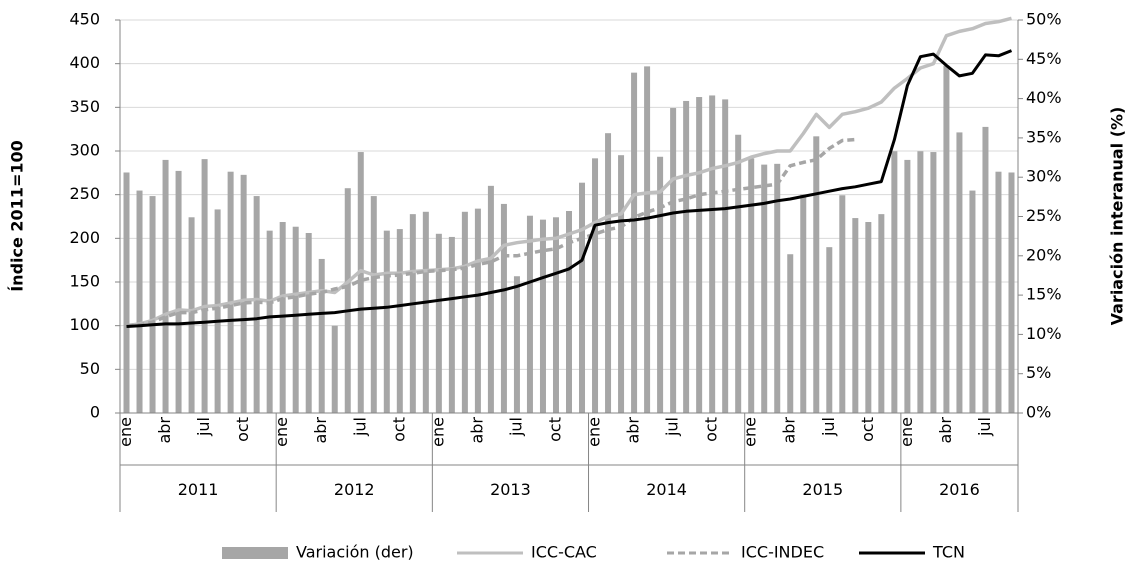 Image resolution: width=1135 pixels, height=571 pixels. What do you see at coordinates (17, 216) in the screenshot?
I see `y-axis-title: Índice 2011=100` at bounding box center [17, 216].